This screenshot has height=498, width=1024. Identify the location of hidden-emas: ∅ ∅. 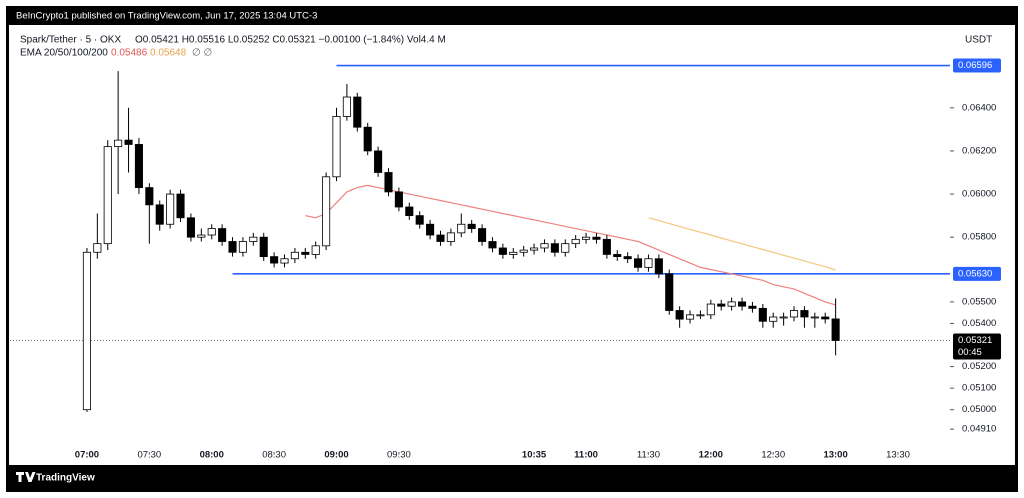
(202, 53).